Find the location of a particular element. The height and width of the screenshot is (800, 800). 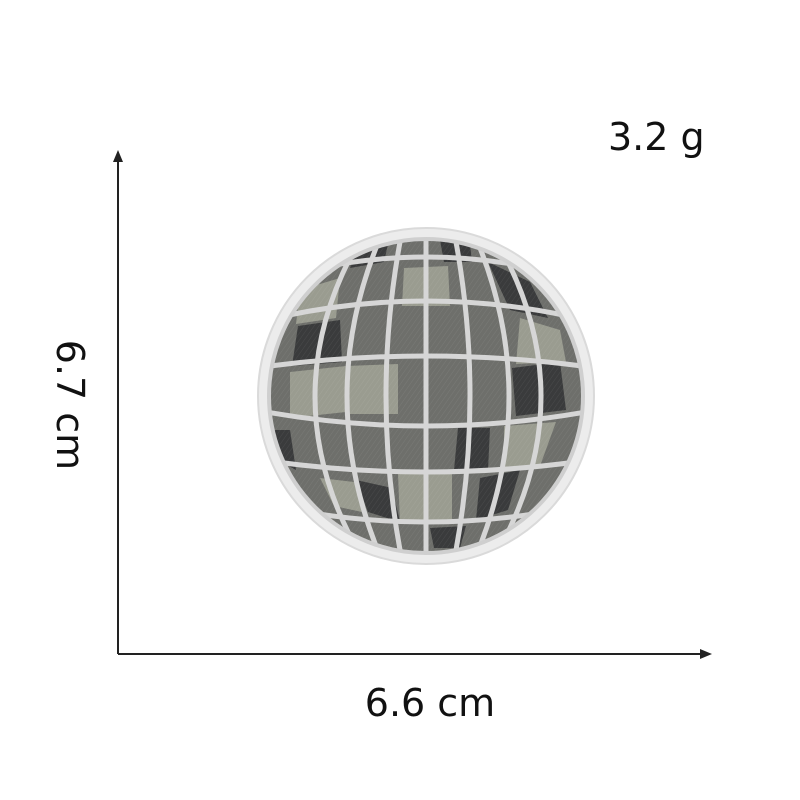

height-label: 6.7 cm is located at coordinates (70, 405).